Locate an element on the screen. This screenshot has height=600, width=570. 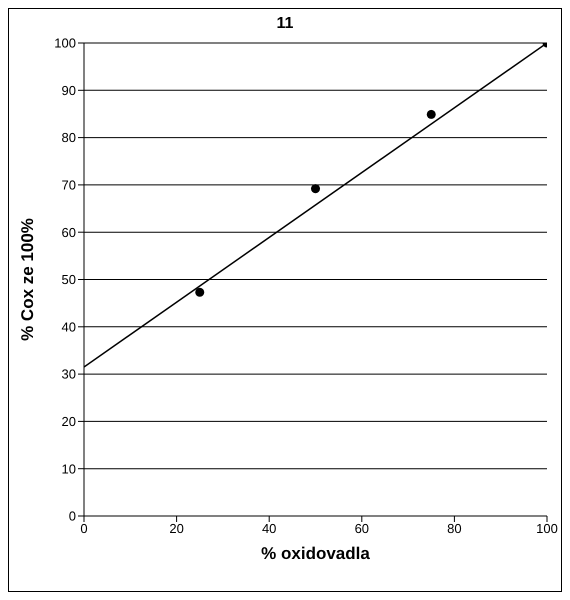
y-tick-label: 60 is located at coordinates (69, 232).